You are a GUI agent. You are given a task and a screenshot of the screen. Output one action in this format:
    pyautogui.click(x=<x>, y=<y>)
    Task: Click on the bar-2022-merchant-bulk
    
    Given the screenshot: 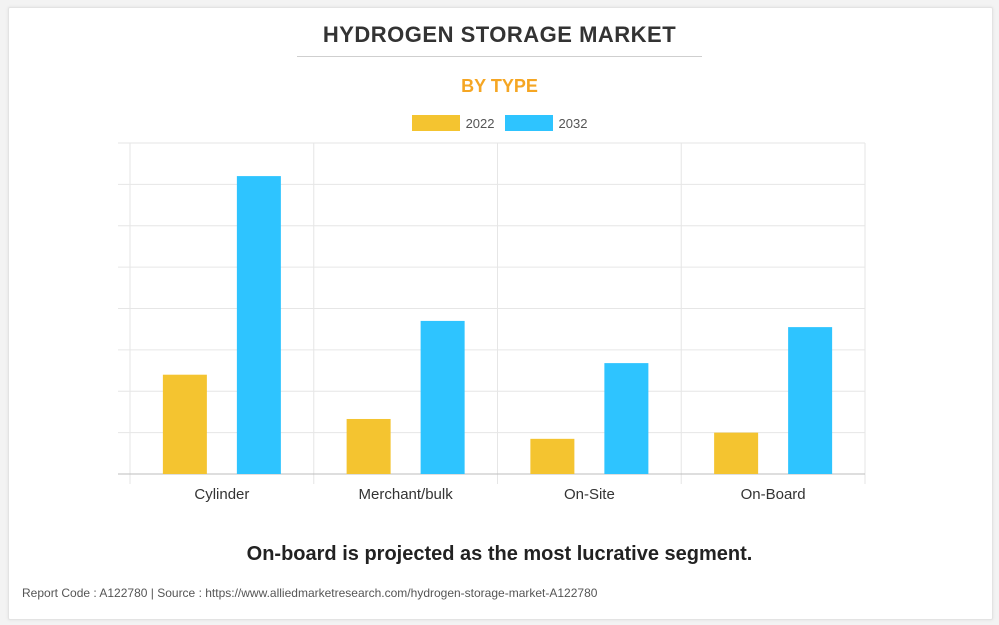 What is the action you would take?
    pyautogui.click(x=368, y=446)
    